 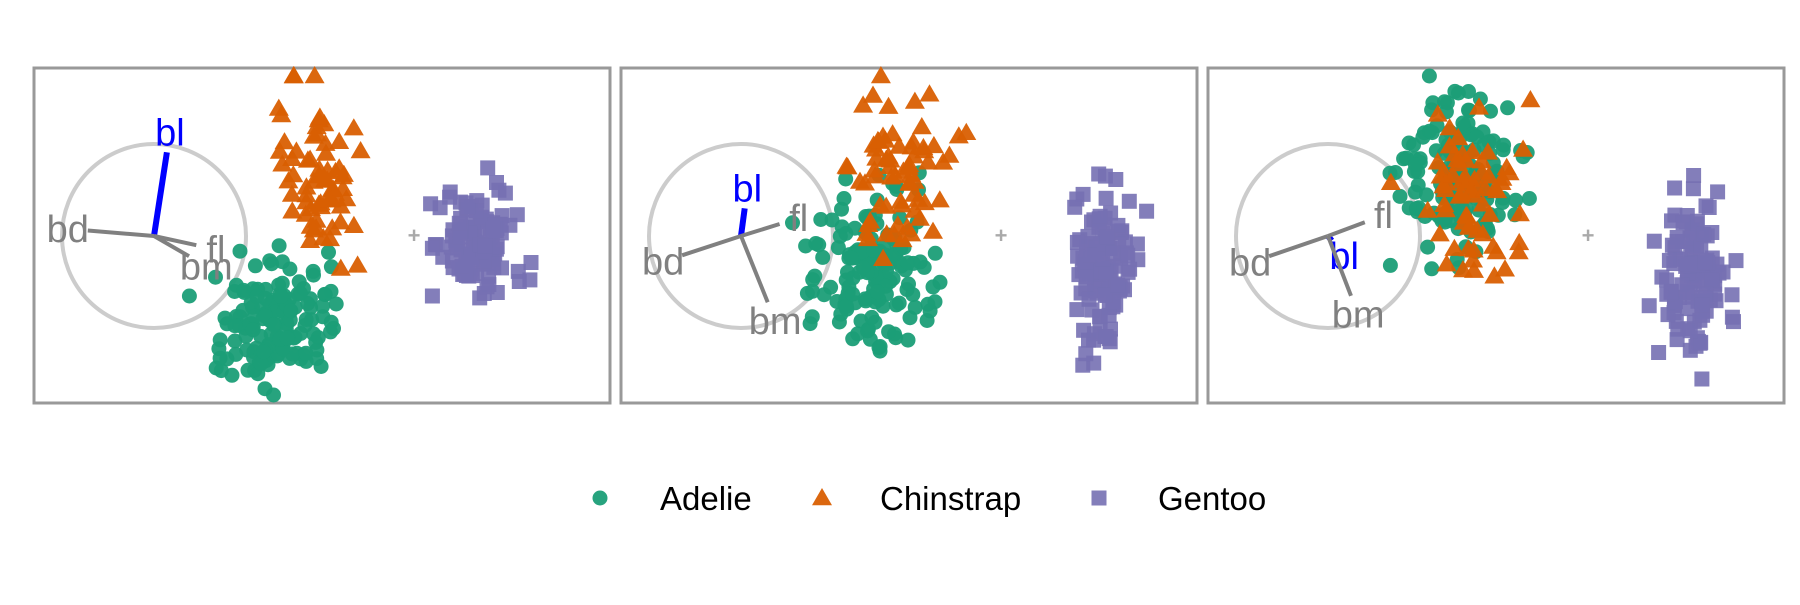 I want to click on series-gentoo, so click(x=481, y=233).